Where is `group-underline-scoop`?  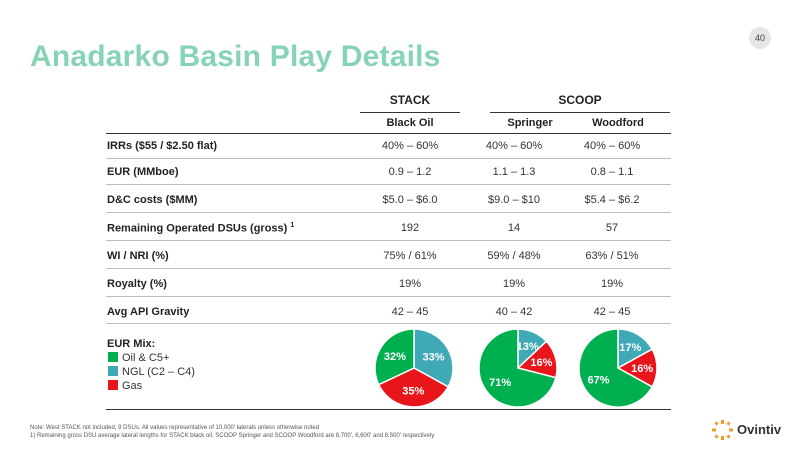
group-underline-scoop is located at coordinates (580, 112).